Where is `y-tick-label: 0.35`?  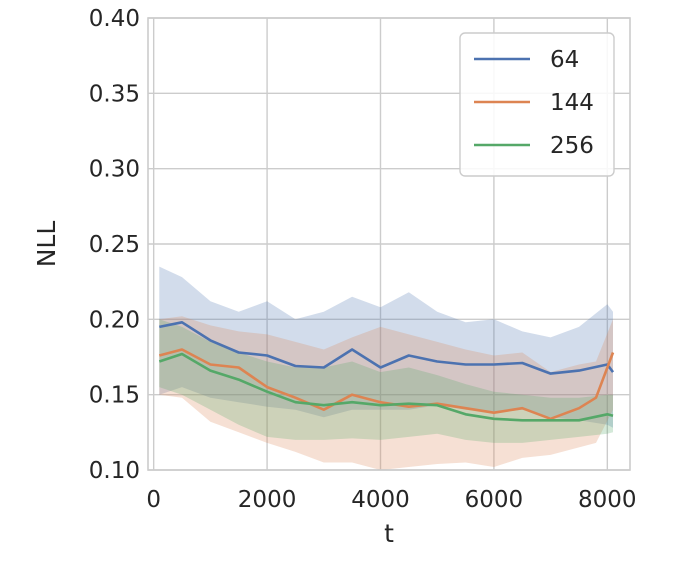
y-tick-label: 0.35 is located at coordinates (114, 94).